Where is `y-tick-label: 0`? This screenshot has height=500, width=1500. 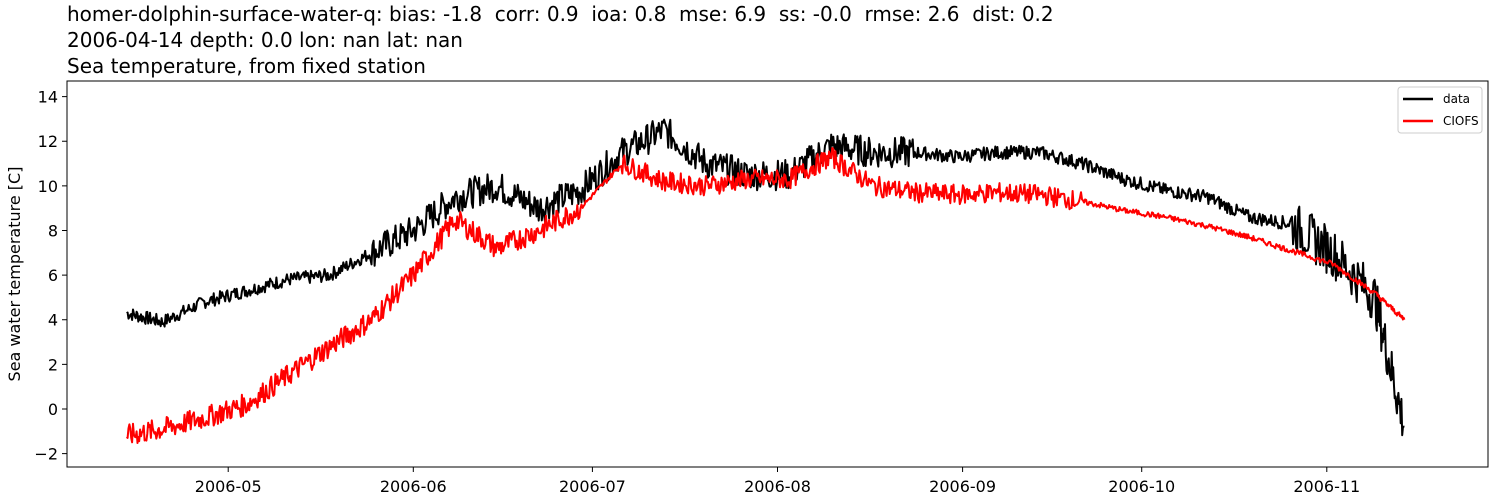 y-tick-label: 0 is located at coordinates (53, 409).